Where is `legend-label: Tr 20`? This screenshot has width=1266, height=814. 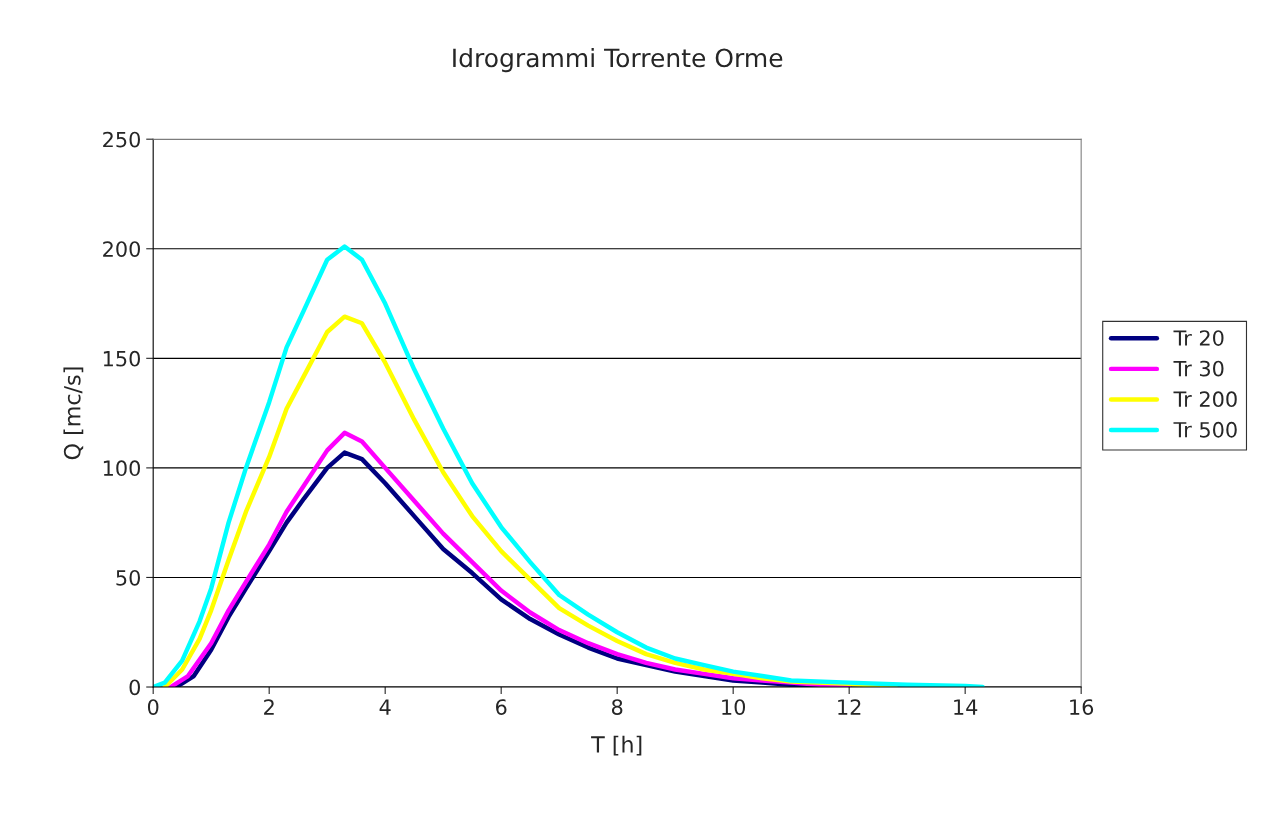 legend-label: Tr 20 is located at coordinates (1198, 338).